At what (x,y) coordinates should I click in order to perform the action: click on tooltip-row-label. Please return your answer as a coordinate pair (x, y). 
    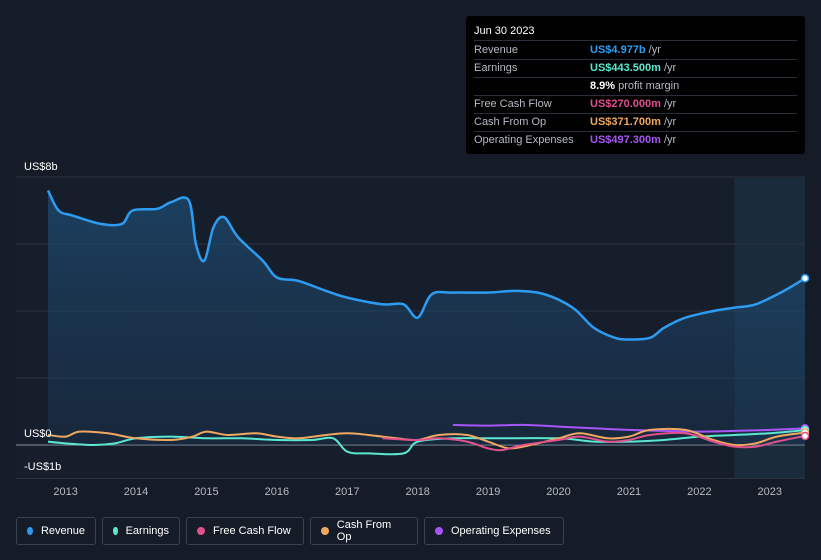
    Looking at the image, I should click on (532, 86).